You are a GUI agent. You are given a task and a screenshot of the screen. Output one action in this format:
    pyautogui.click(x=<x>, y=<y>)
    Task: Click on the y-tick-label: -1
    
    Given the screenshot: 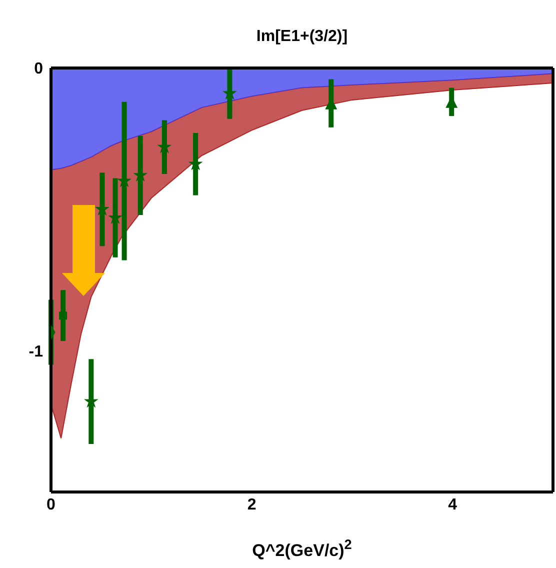 What is the action you would take?
    pyautogui.click(x=36, y=351)
    